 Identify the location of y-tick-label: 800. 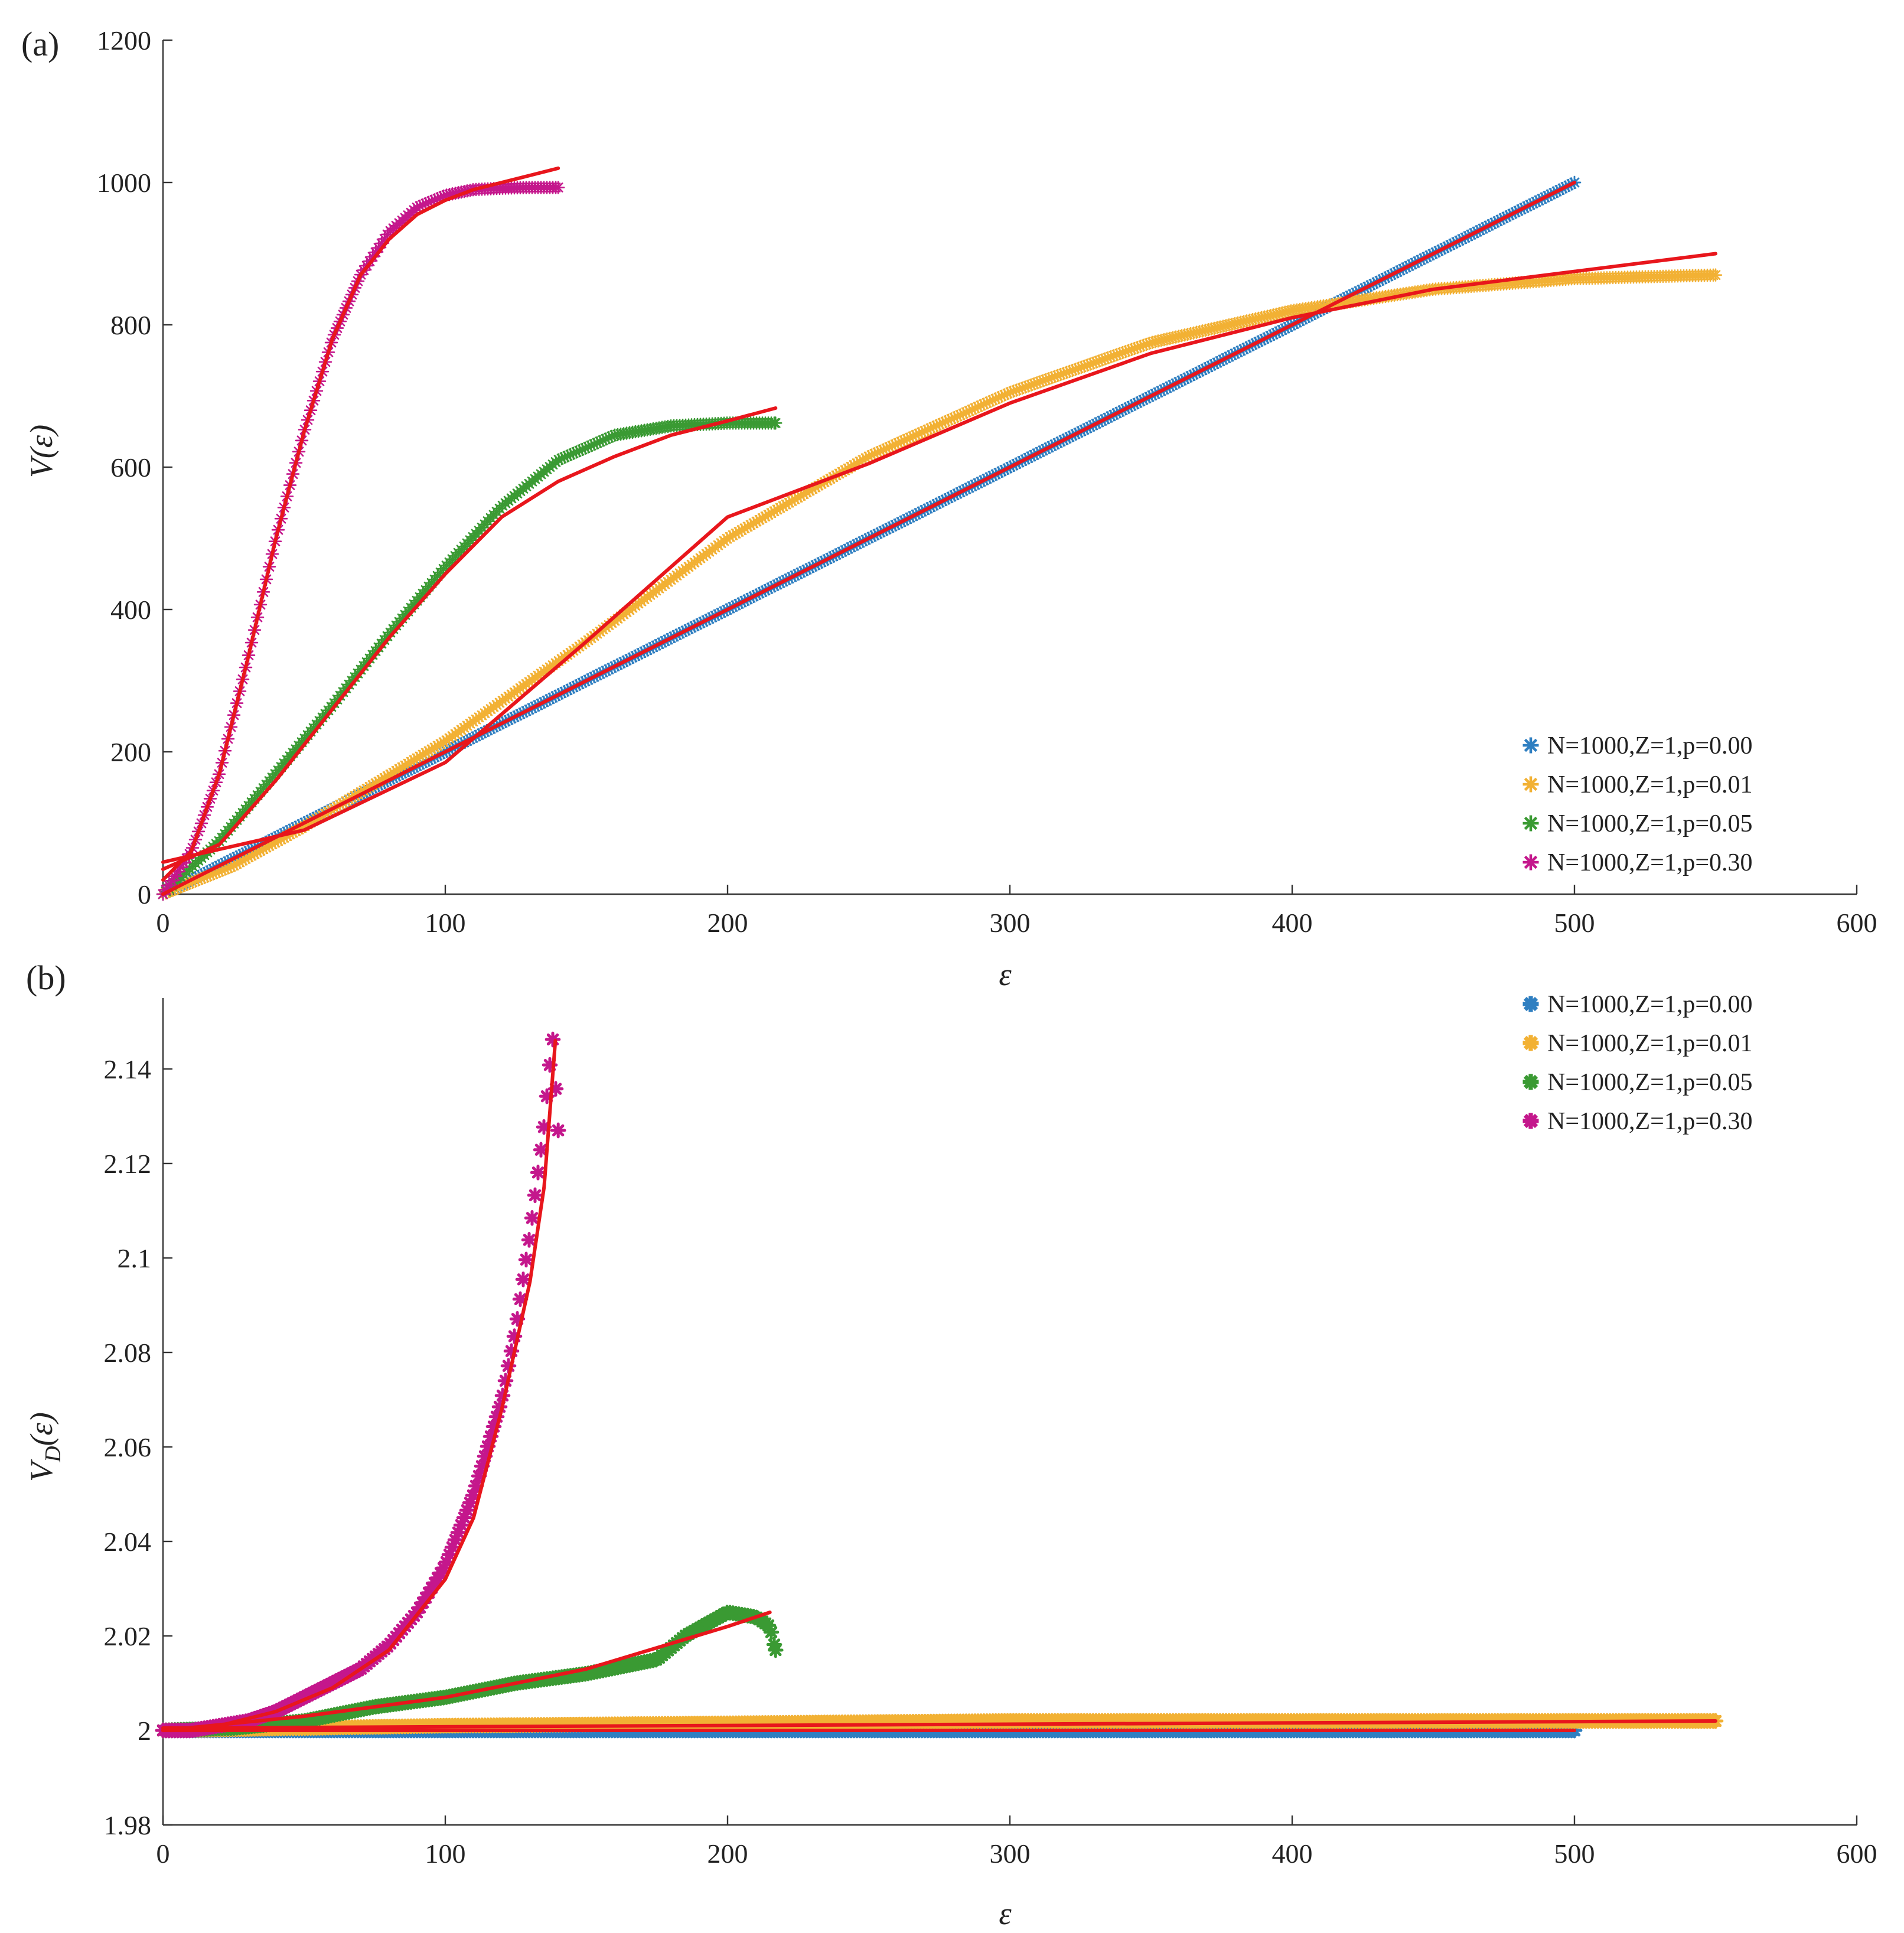
(130, 325).